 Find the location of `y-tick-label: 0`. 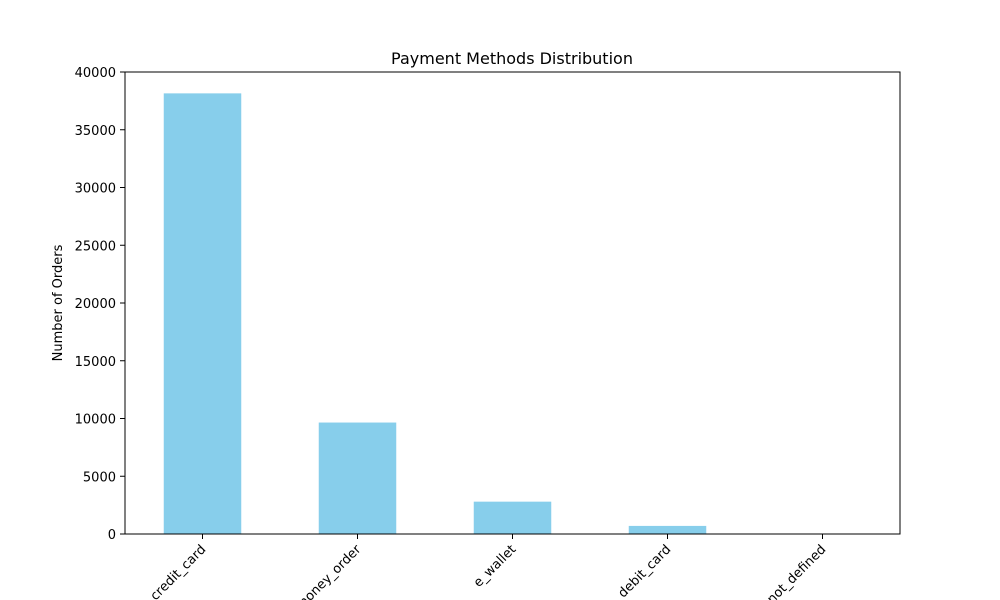

y-tick-label: 0 is located at coordinates (112, 535).